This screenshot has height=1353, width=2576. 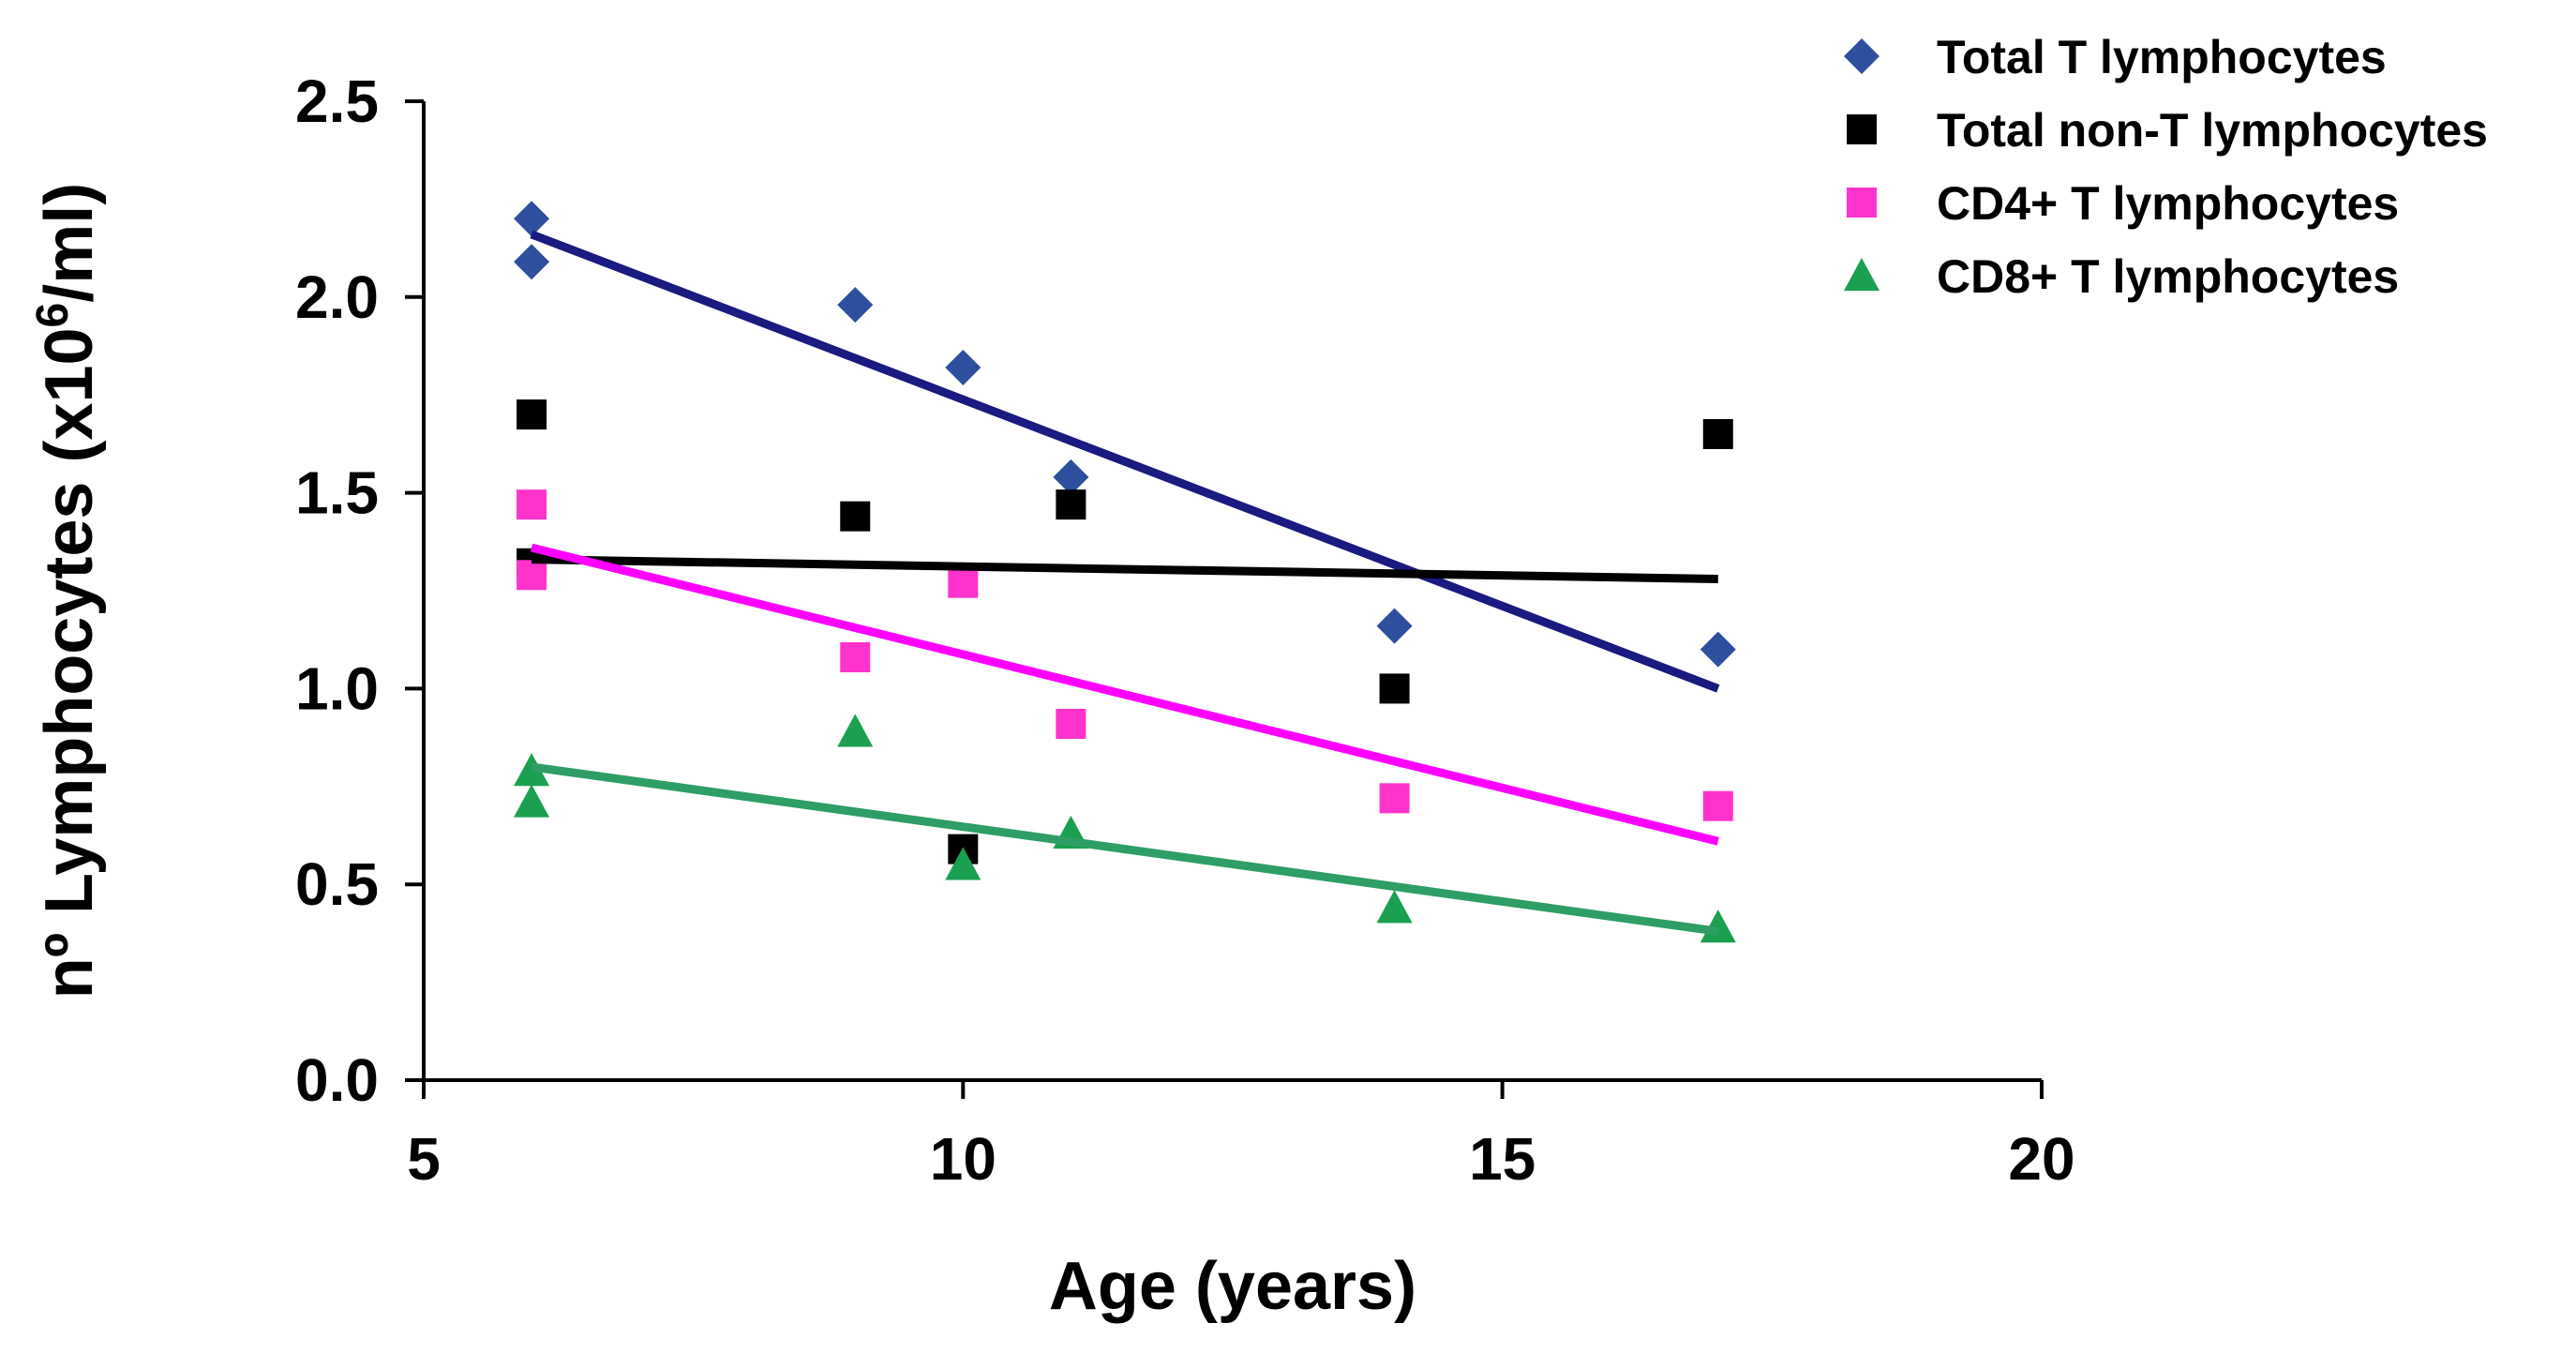 I want to click on y-axis-title-main: nº Lymphocytes (x10, so click(x=69, y=663).